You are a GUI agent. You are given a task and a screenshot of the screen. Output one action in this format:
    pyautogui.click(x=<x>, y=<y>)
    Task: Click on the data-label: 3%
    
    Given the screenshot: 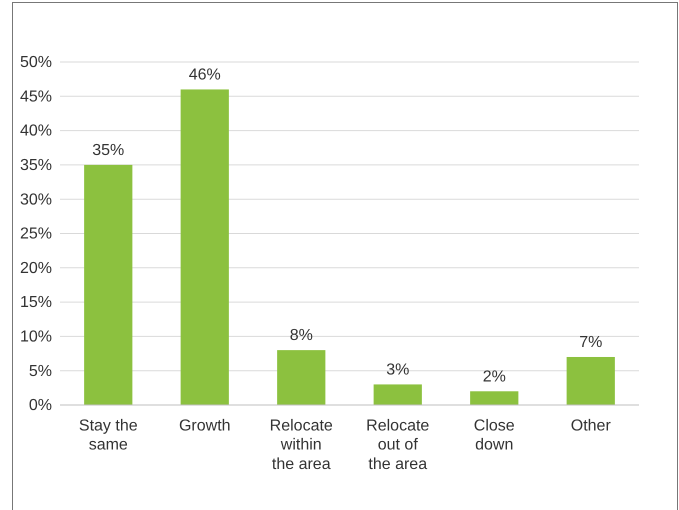 What is the action you would take?
    pyautogui.click(x=398, y=369)
    